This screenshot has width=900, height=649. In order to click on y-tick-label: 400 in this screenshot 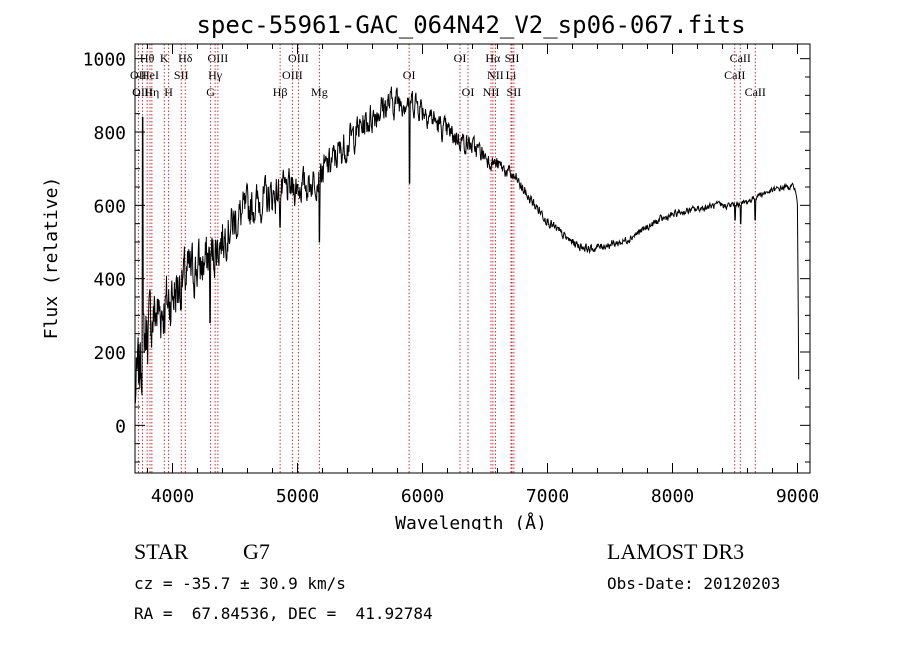, I will do `click(109, 280)`.